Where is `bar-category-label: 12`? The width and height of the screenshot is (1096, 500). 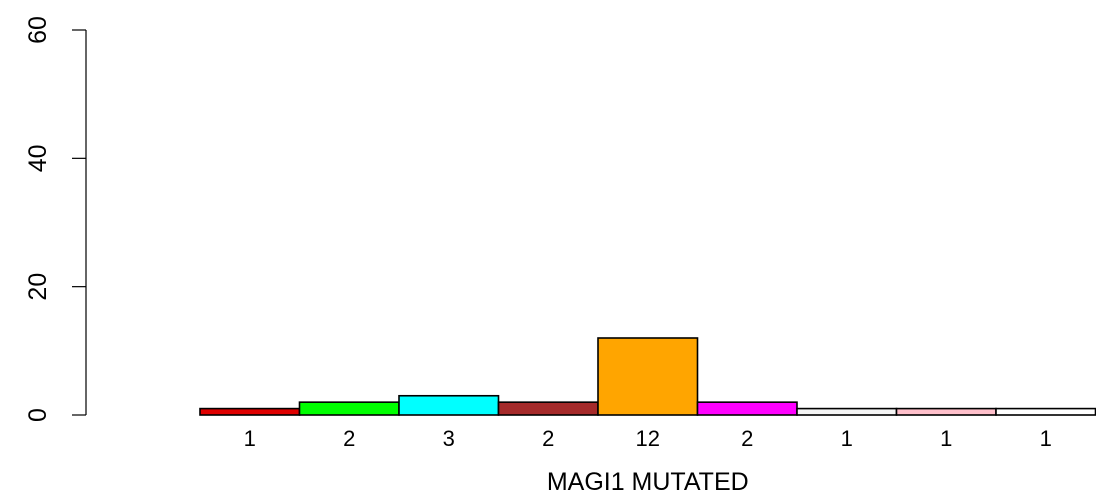 bar-category-label: 12 is located at coordinates (648, 438).